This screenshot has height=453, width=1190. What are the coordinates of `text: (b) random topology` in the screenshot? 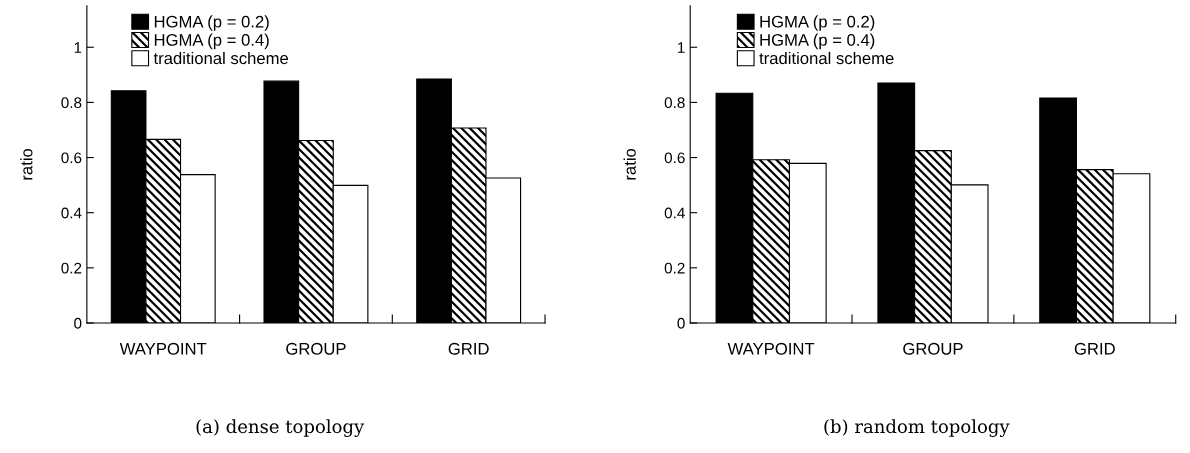 It's located at (917, 428).